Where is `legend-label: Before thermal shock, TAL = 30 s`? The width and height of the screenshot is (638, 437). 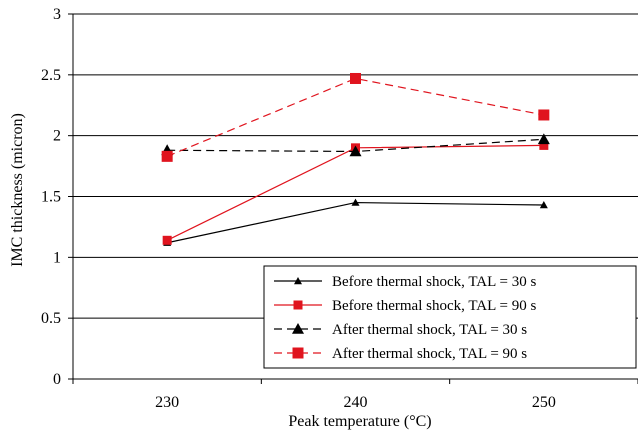 legend-label: Before thermal shock, TAL = 30 s is located at coordinates (434, 282).